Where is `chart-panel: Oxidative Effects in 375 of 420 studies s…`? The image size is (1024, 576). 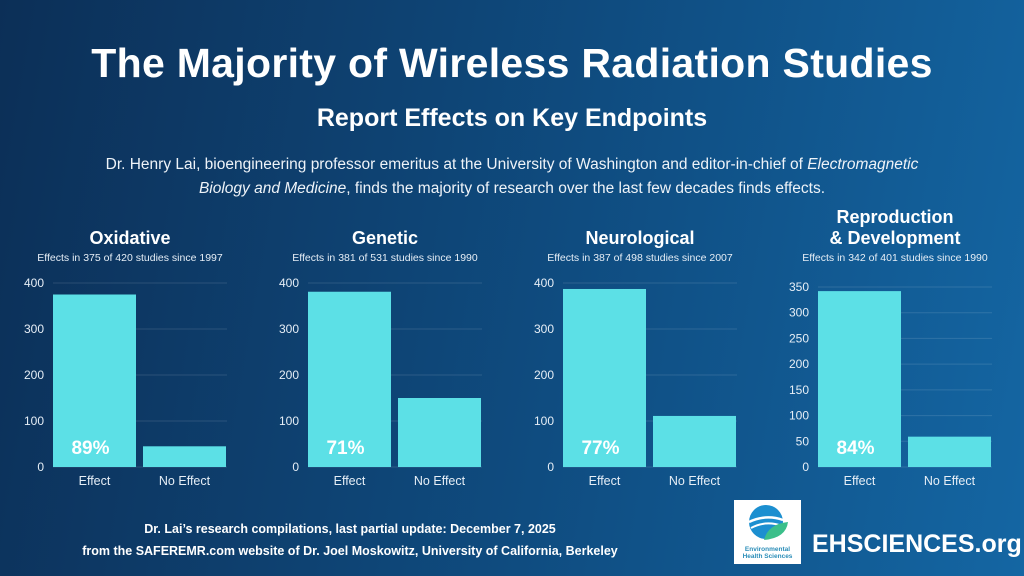
chart-panel: Oxidative Effects in 375 of 420 studies s… is located at coordinates (130, 350).